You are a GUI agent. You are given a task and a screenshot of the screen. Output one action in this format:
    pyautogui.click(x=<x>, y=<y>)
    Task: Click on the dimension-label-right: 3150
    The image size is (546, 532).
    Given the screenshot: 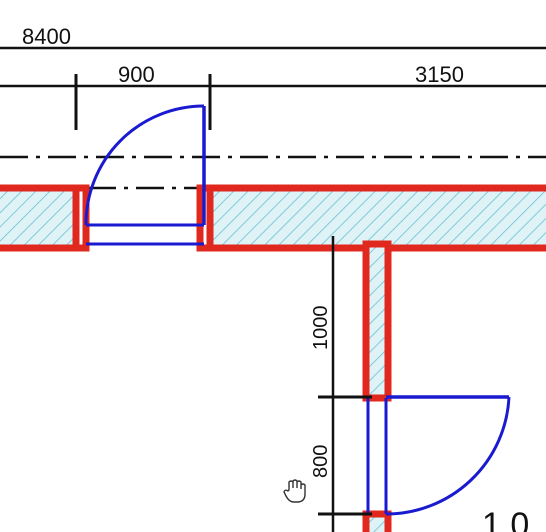 What is the action you would take?
    pyautogui.click(x=439, y=74)
    